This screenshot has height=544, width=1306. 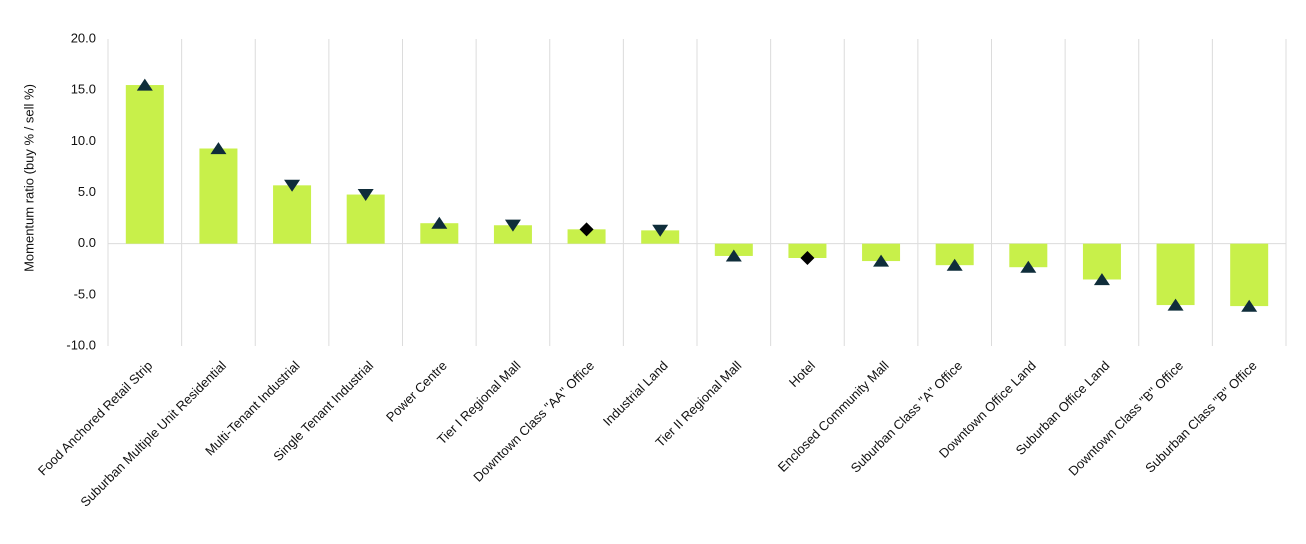 I want to click on x-tick-label: Industrial Land, so click(x=635, y=393).